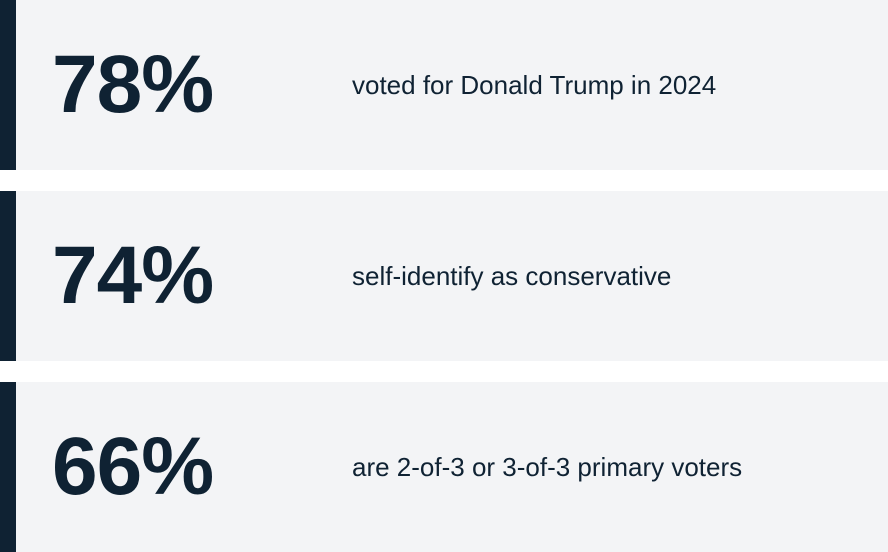 The height and width of the screenshot is (552, 888). I want to click on stat-label: are 2-of-3 or 3-of-3 primary voters, so click(547, 466).